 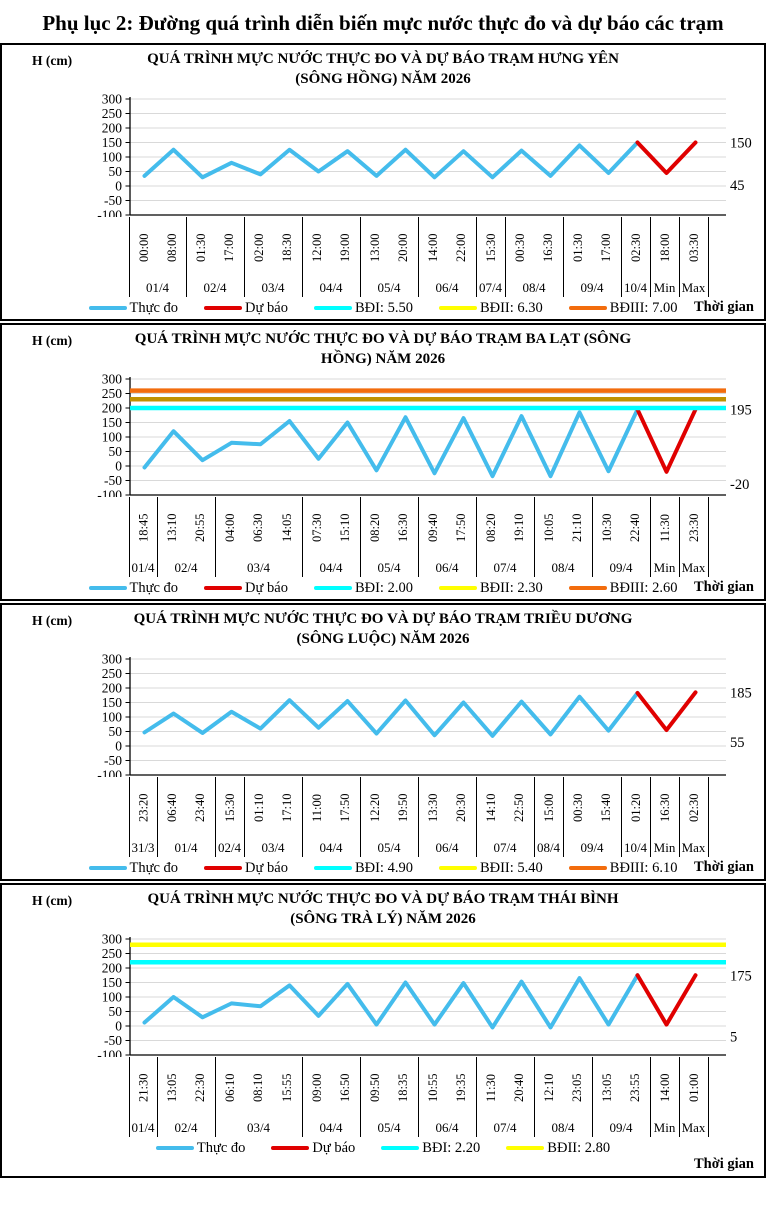 I want to click on time-tick-label: 12:10, so click(x=548, y=1088).